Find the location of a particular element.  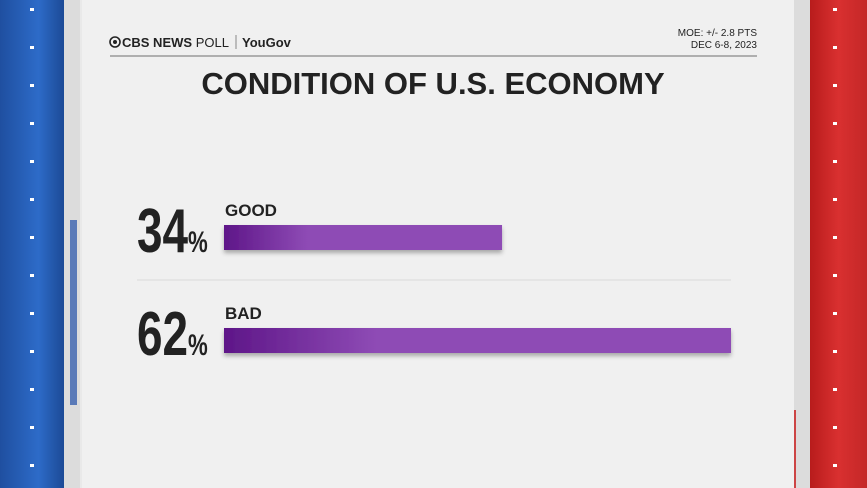

value-label-group: 62% is located at coordinates (172, 333).